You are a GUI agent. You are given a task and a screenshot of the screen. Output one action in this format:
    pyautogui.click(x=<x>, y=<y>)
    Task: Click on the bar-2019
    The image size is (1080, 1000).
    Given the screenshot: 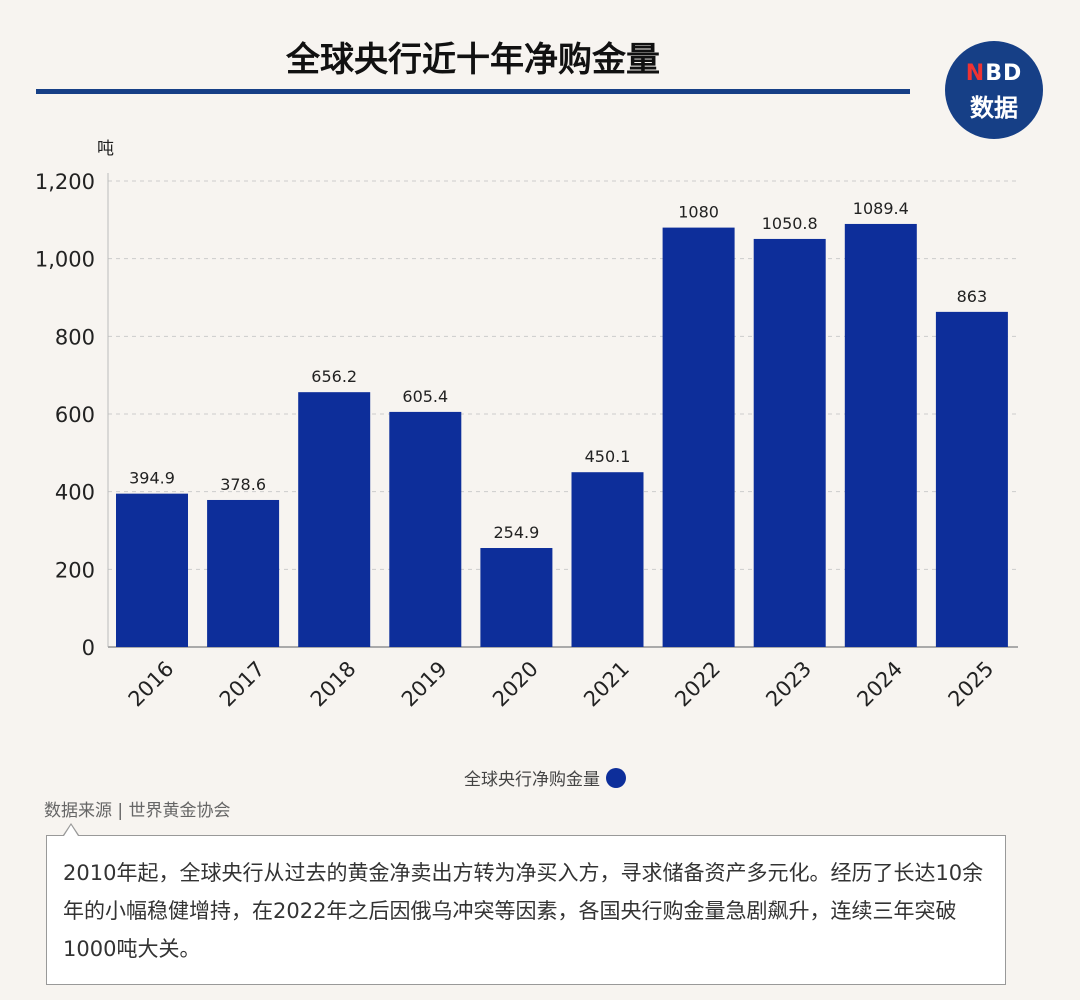 What is the action you would take?
    pyautogui.click(x=425, y=529)
    